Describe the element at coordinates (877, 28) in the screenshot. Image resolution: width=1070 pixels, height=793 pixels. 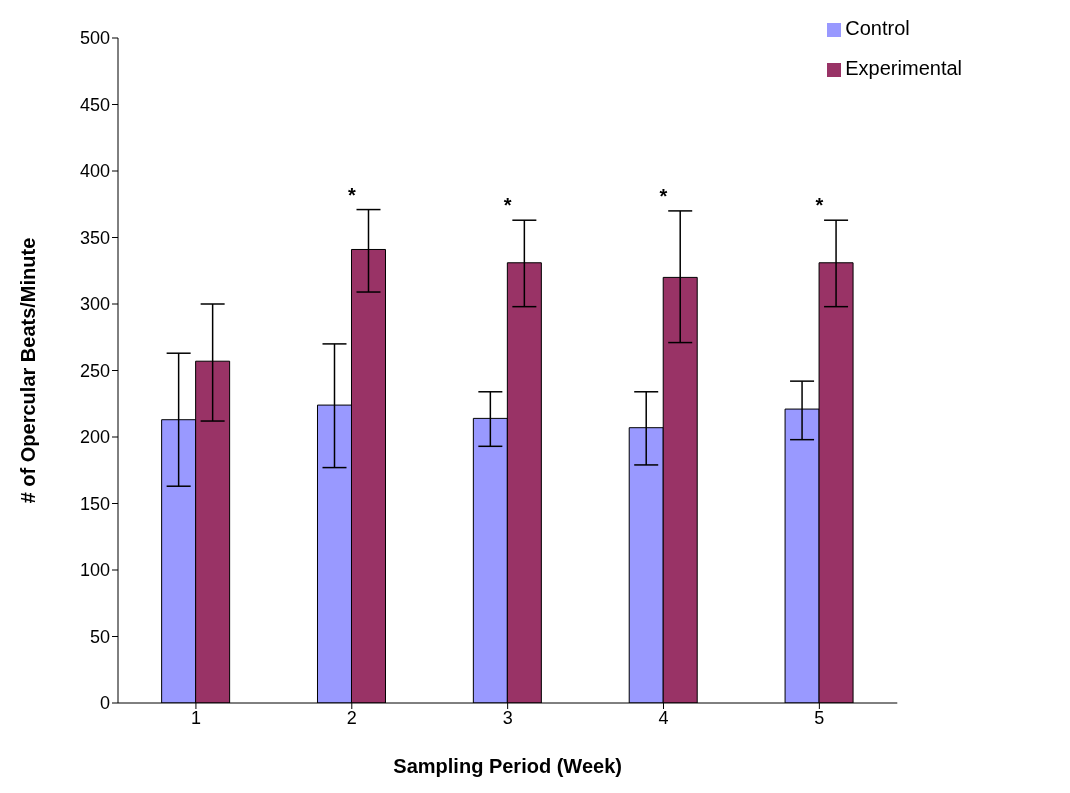
I see `legend-label: Control` at that location.